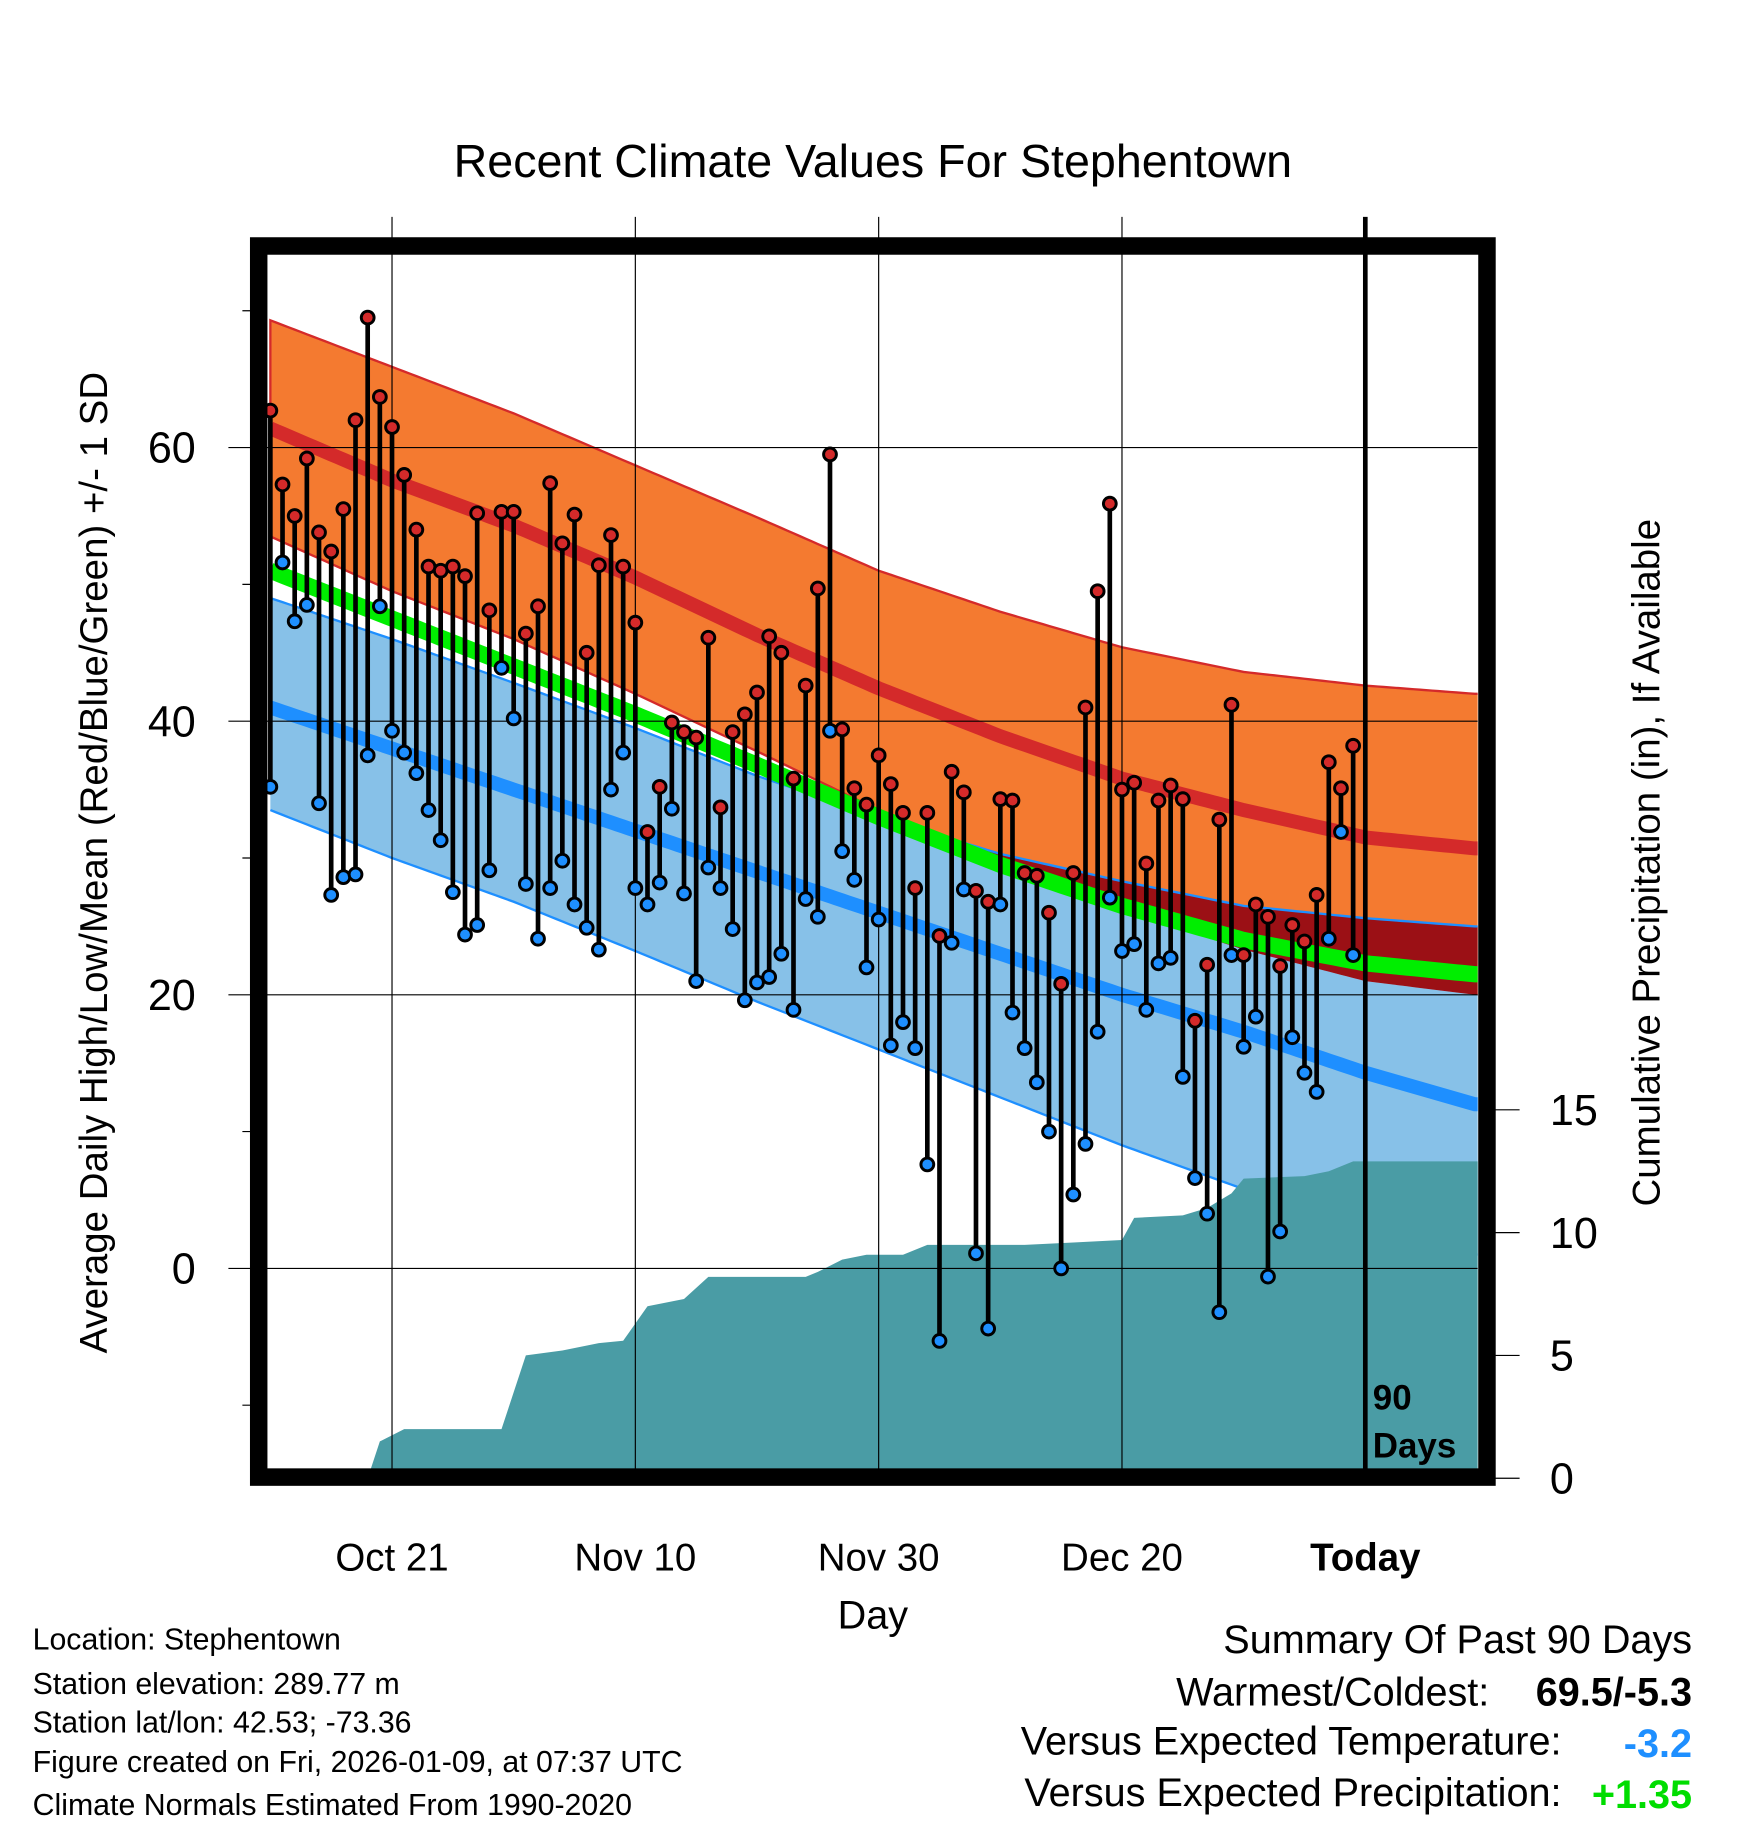 This screenshot has height=1828, width=1748. I want to click on x-tick-label: Nov 10, so click(635, 1557).